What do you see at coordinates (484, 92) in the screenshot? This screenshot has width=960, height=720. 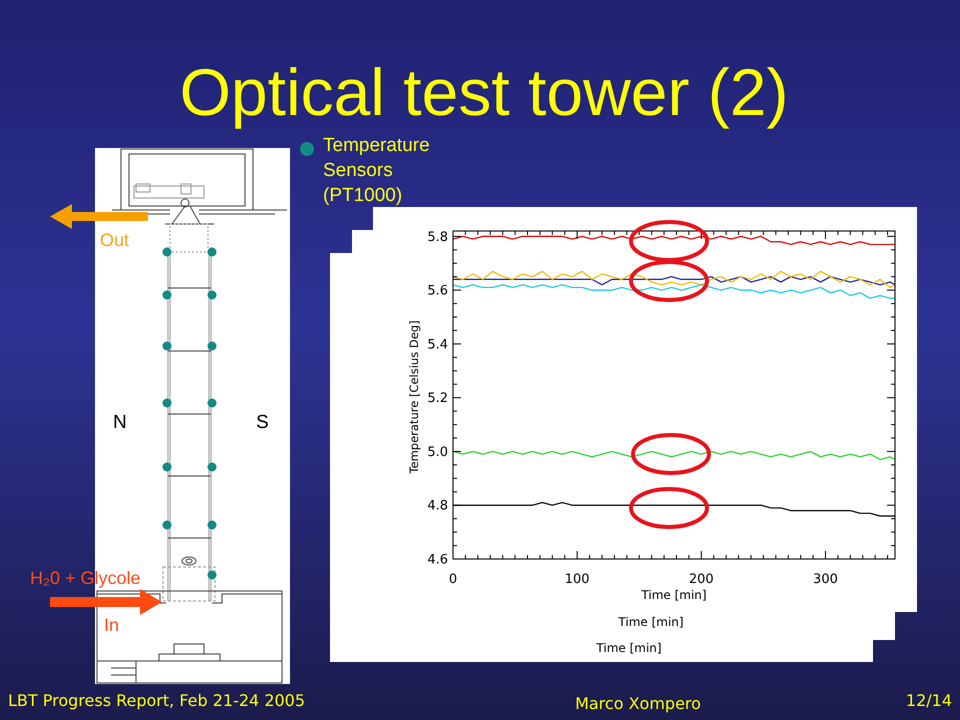 I see `chart-title: Optical test tower (2)` at bounding box center [484, 92].